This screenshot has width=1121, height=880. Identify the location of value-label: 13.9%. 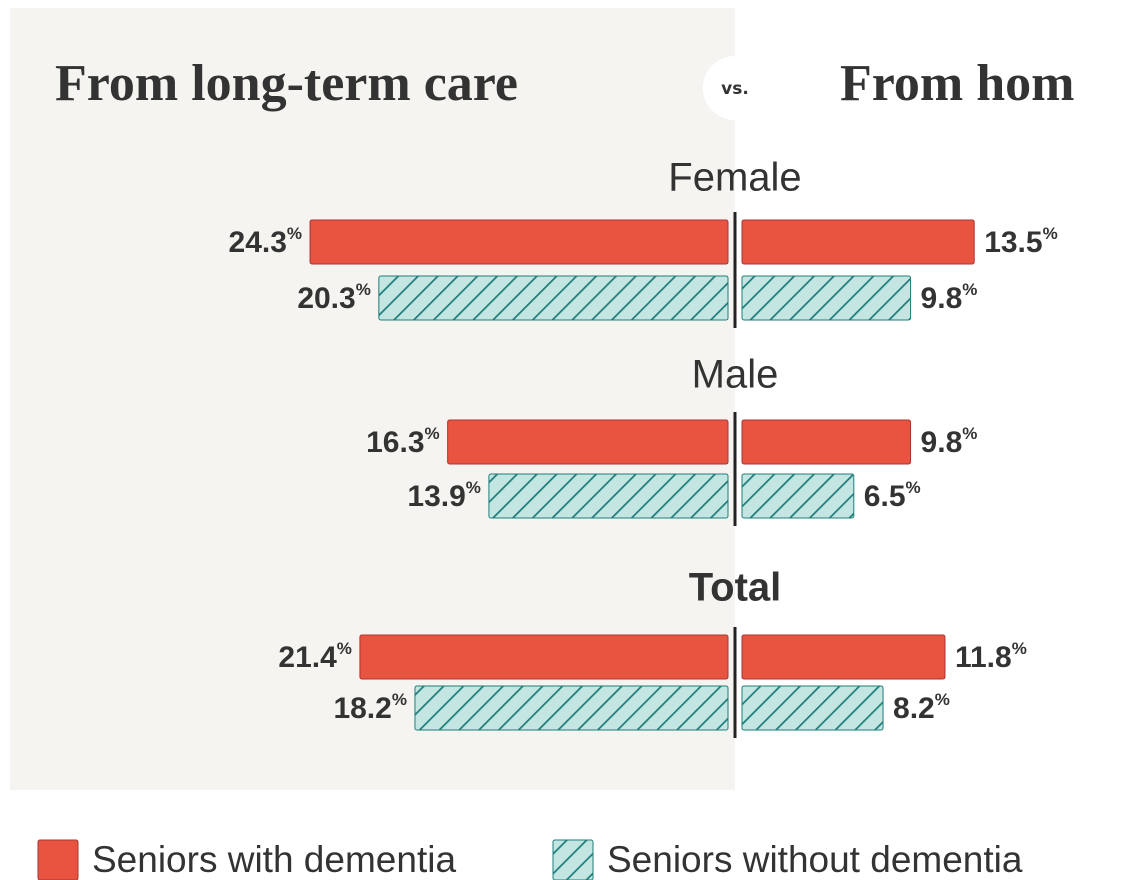
(444, 495).